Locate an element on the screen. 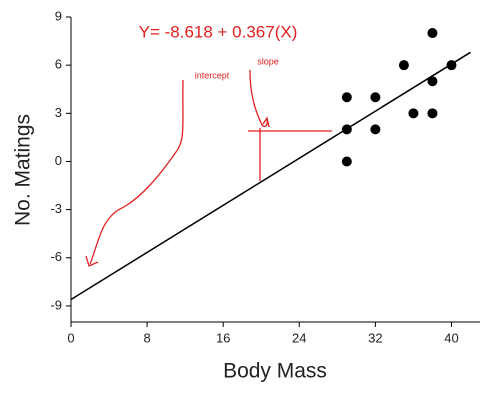 The width and height of the screenshot is (500, 394). x-axis-label: Body Mass is located at coordinates (275, 371).